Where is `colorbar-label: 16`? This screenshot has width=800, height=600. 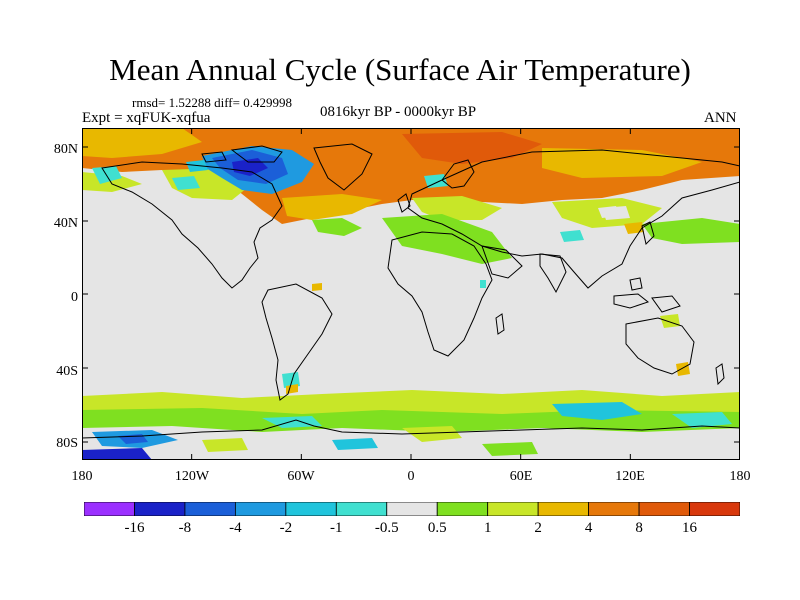 colorbar-label: 16 is located at coordinates (690, 528).